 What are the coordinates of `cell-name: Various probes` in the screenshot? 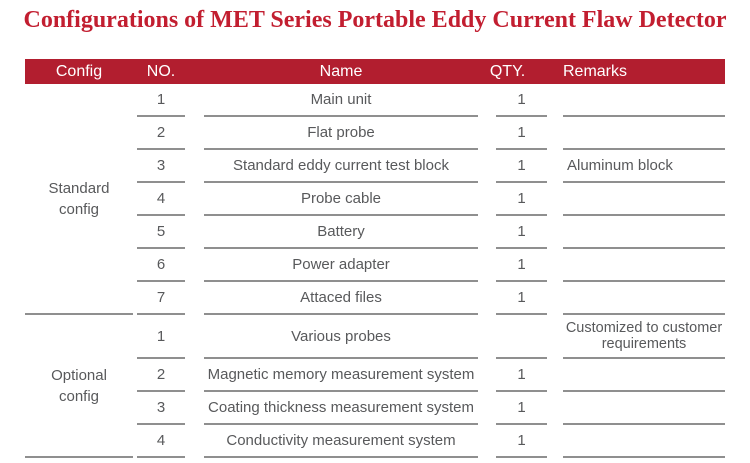 It's located at (341, 337).